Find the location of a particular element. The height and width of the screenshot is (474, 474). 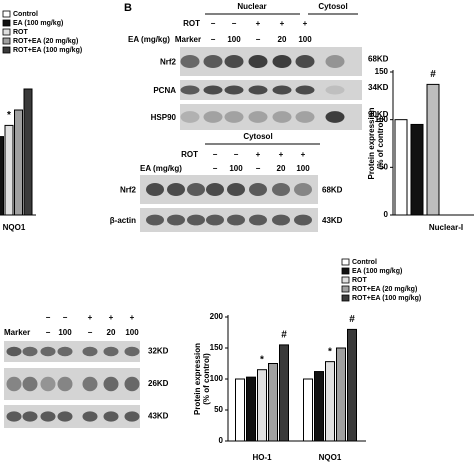

row-label: EA (mg/kg) is located at coordinates (161, 168).